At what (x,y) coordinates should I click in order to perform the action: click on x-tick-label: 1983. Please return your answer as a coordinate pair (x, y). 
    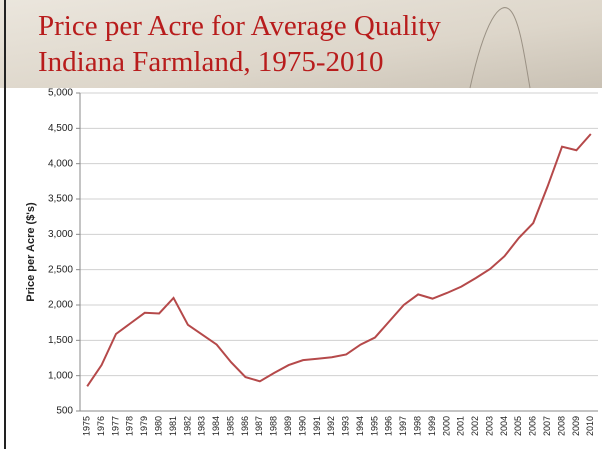
    Looking at the image, I should click on (202, 426).